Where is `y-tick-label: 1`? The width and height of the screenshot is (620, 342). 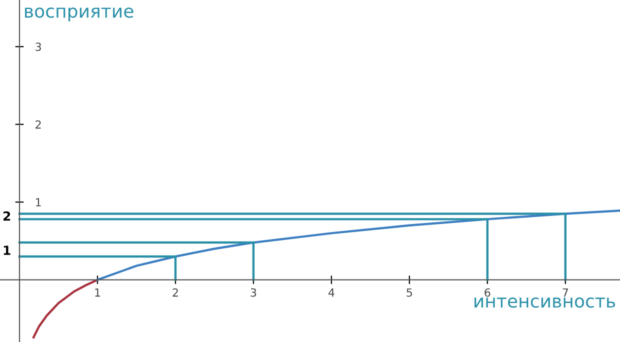
y-tick-label: 1 is located at coordinates (38, 202).